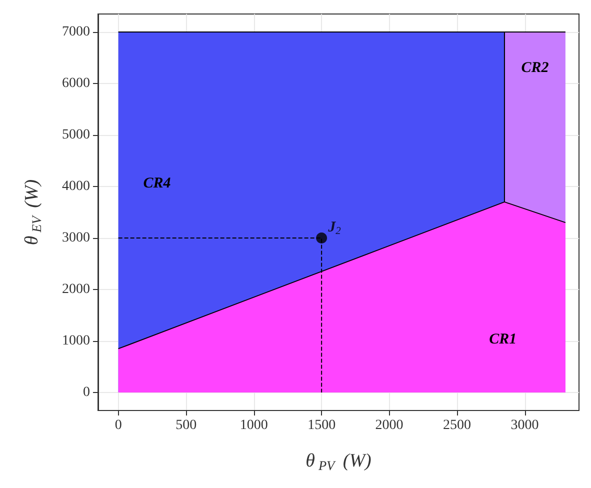 This screenshot has height=488, width=591. Describe the element at coordinates (118, 425) in the screenshot. I see `x-tick-label: 0` at that location.